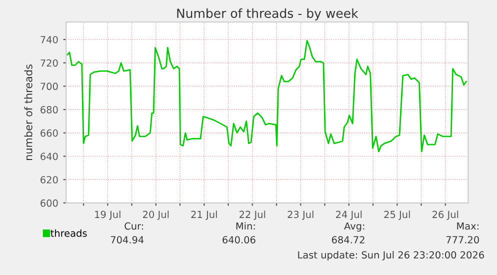  I want to click on y-tick-label: 680, so click(49, 110).